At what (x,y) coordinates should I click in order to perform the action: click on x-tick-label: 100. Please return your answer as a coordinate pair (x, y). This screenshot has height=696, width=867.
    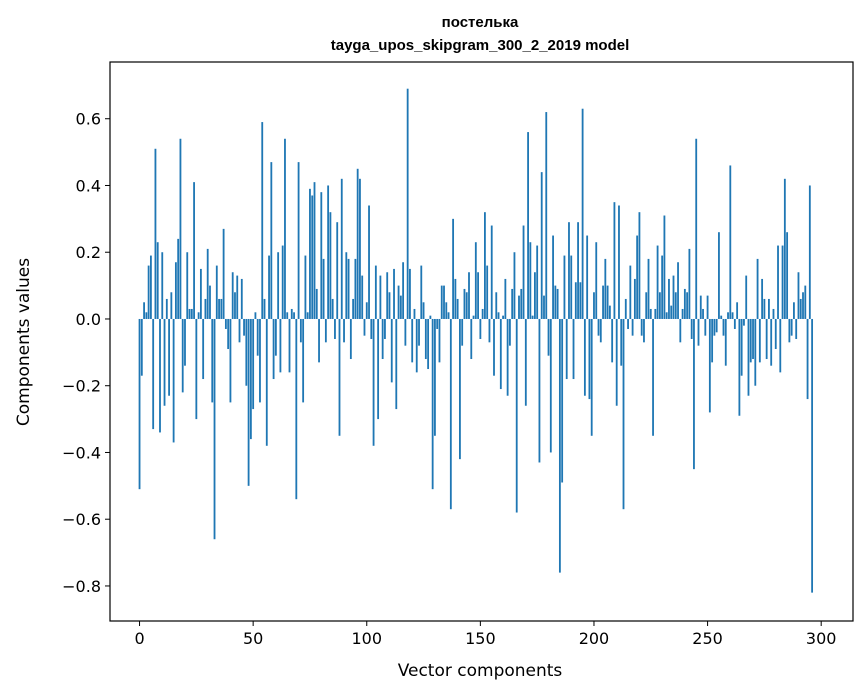
    Looking at the image, I should click on (366, 638).